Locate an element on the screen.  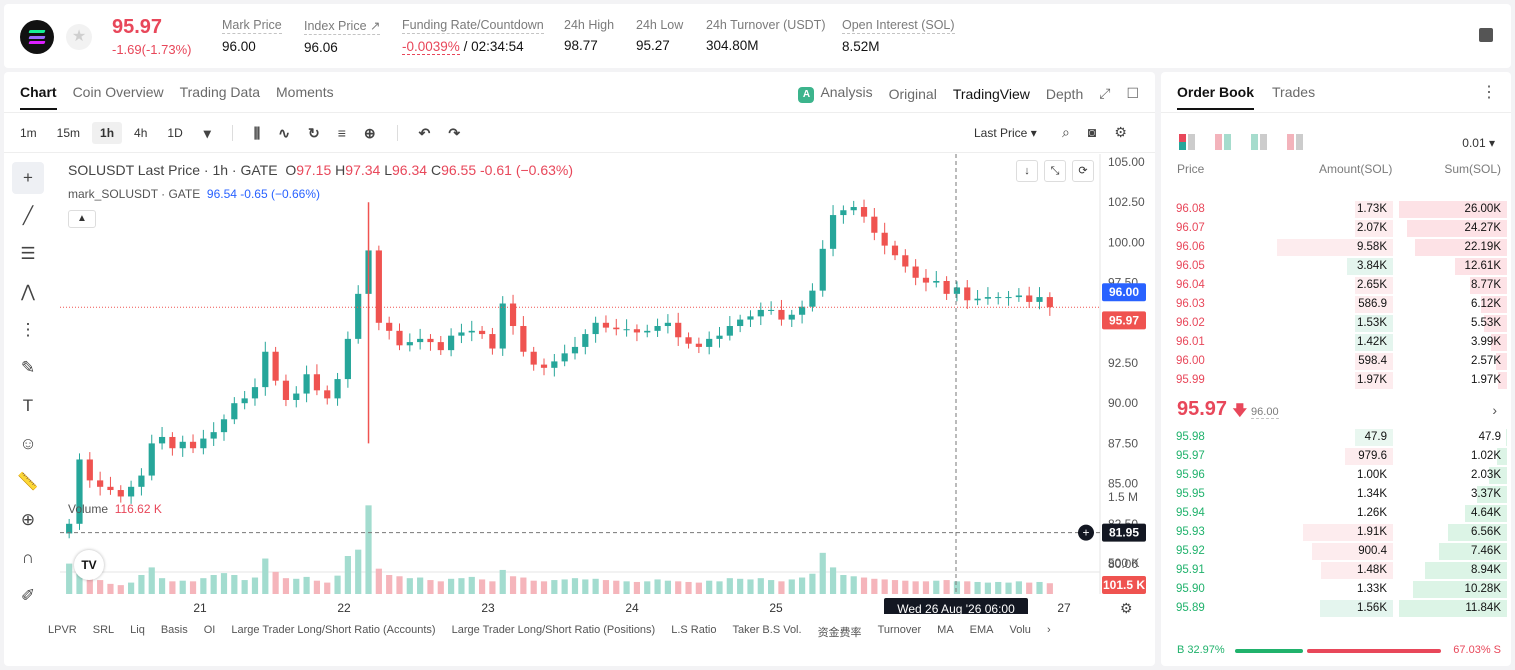
order-book-row: 95.93 1.91K 6.56K is located at coordinates (1336, 532).